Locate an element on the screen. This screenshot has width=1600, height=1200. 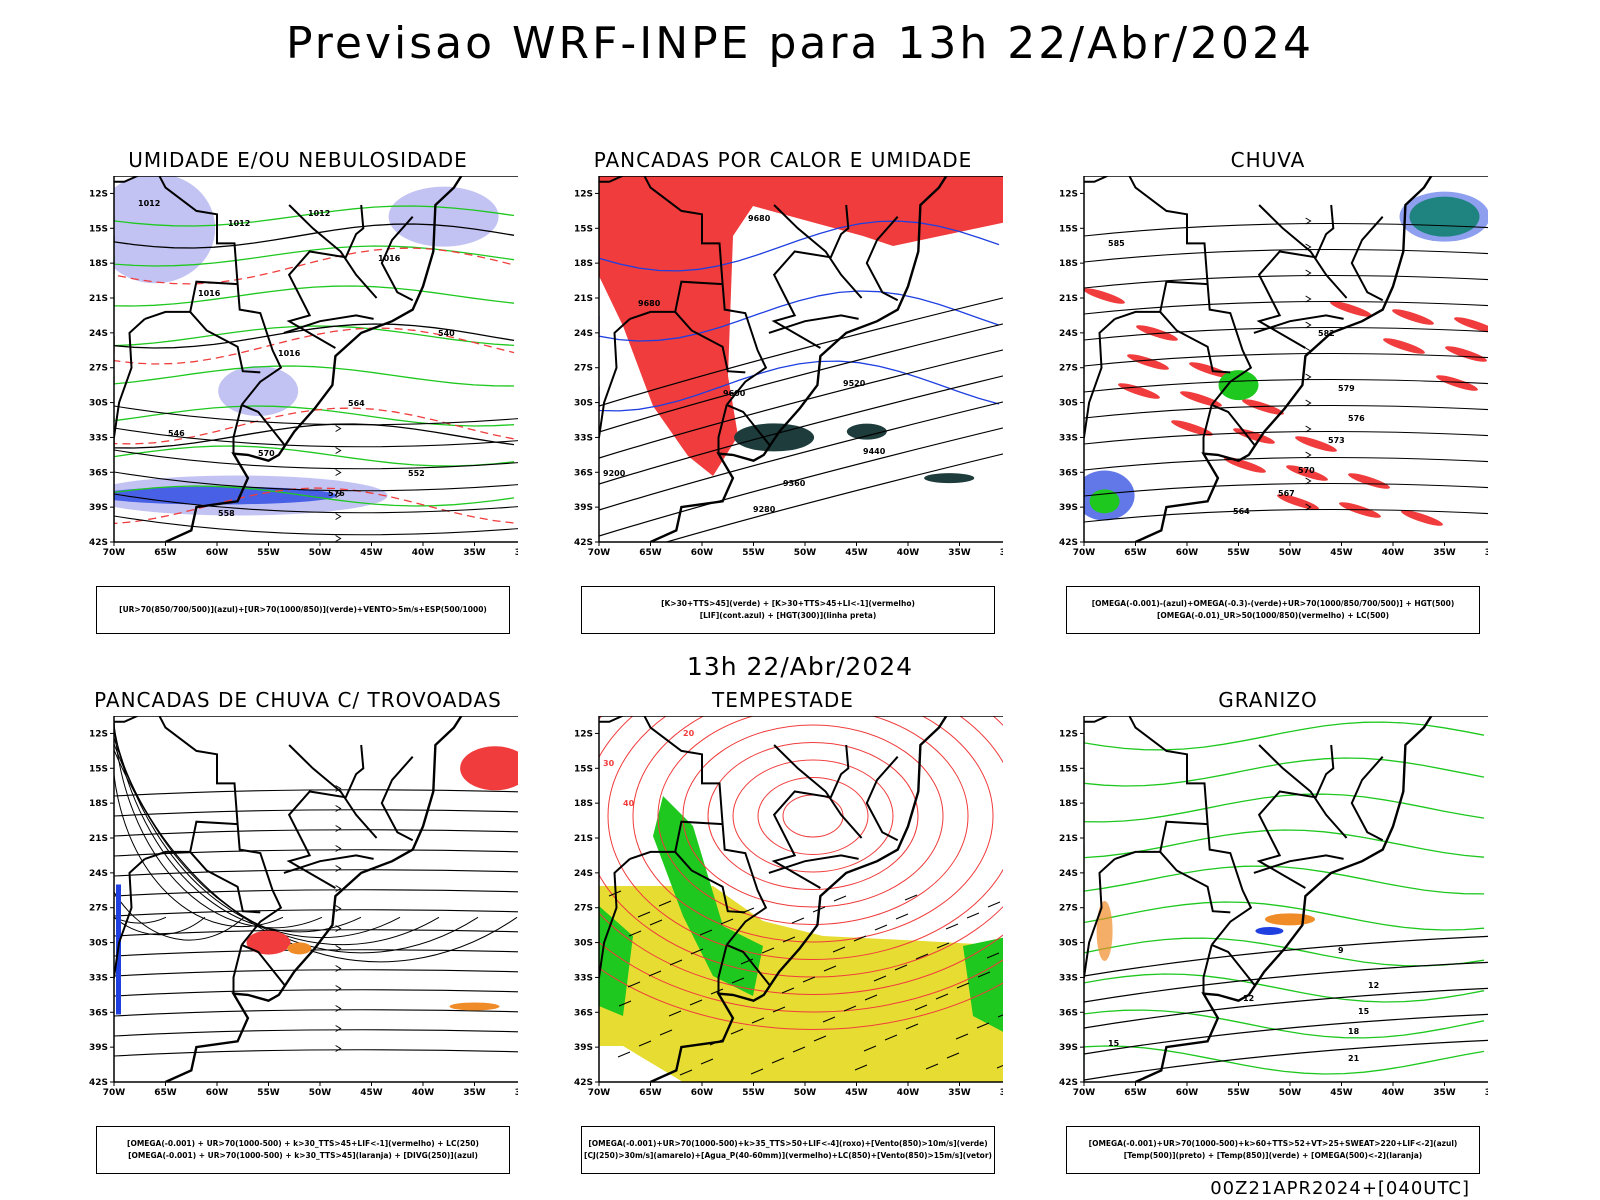
thickness-contour is located at coordinates (314, 266).